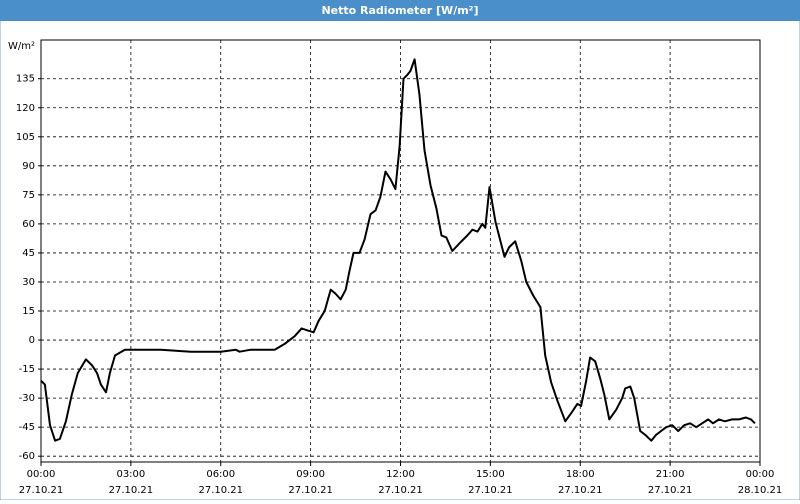 The height and width of the screenshot is (504, 800). I want to click on y-tick-label: 105, so click(25, 137).